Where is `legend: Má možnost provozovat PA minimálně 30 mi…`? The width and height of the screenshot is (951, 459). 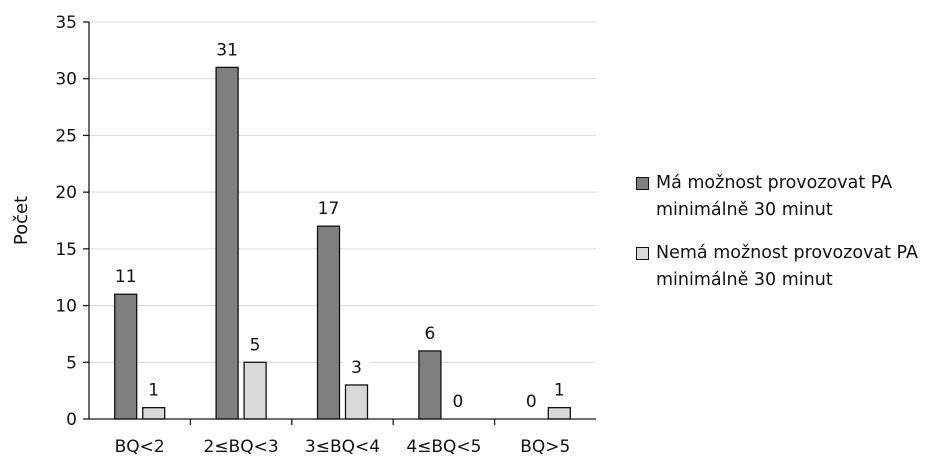 legend: Má možnost provozovat PA minimálně 30 mi… is located at coordinates (791, 240).